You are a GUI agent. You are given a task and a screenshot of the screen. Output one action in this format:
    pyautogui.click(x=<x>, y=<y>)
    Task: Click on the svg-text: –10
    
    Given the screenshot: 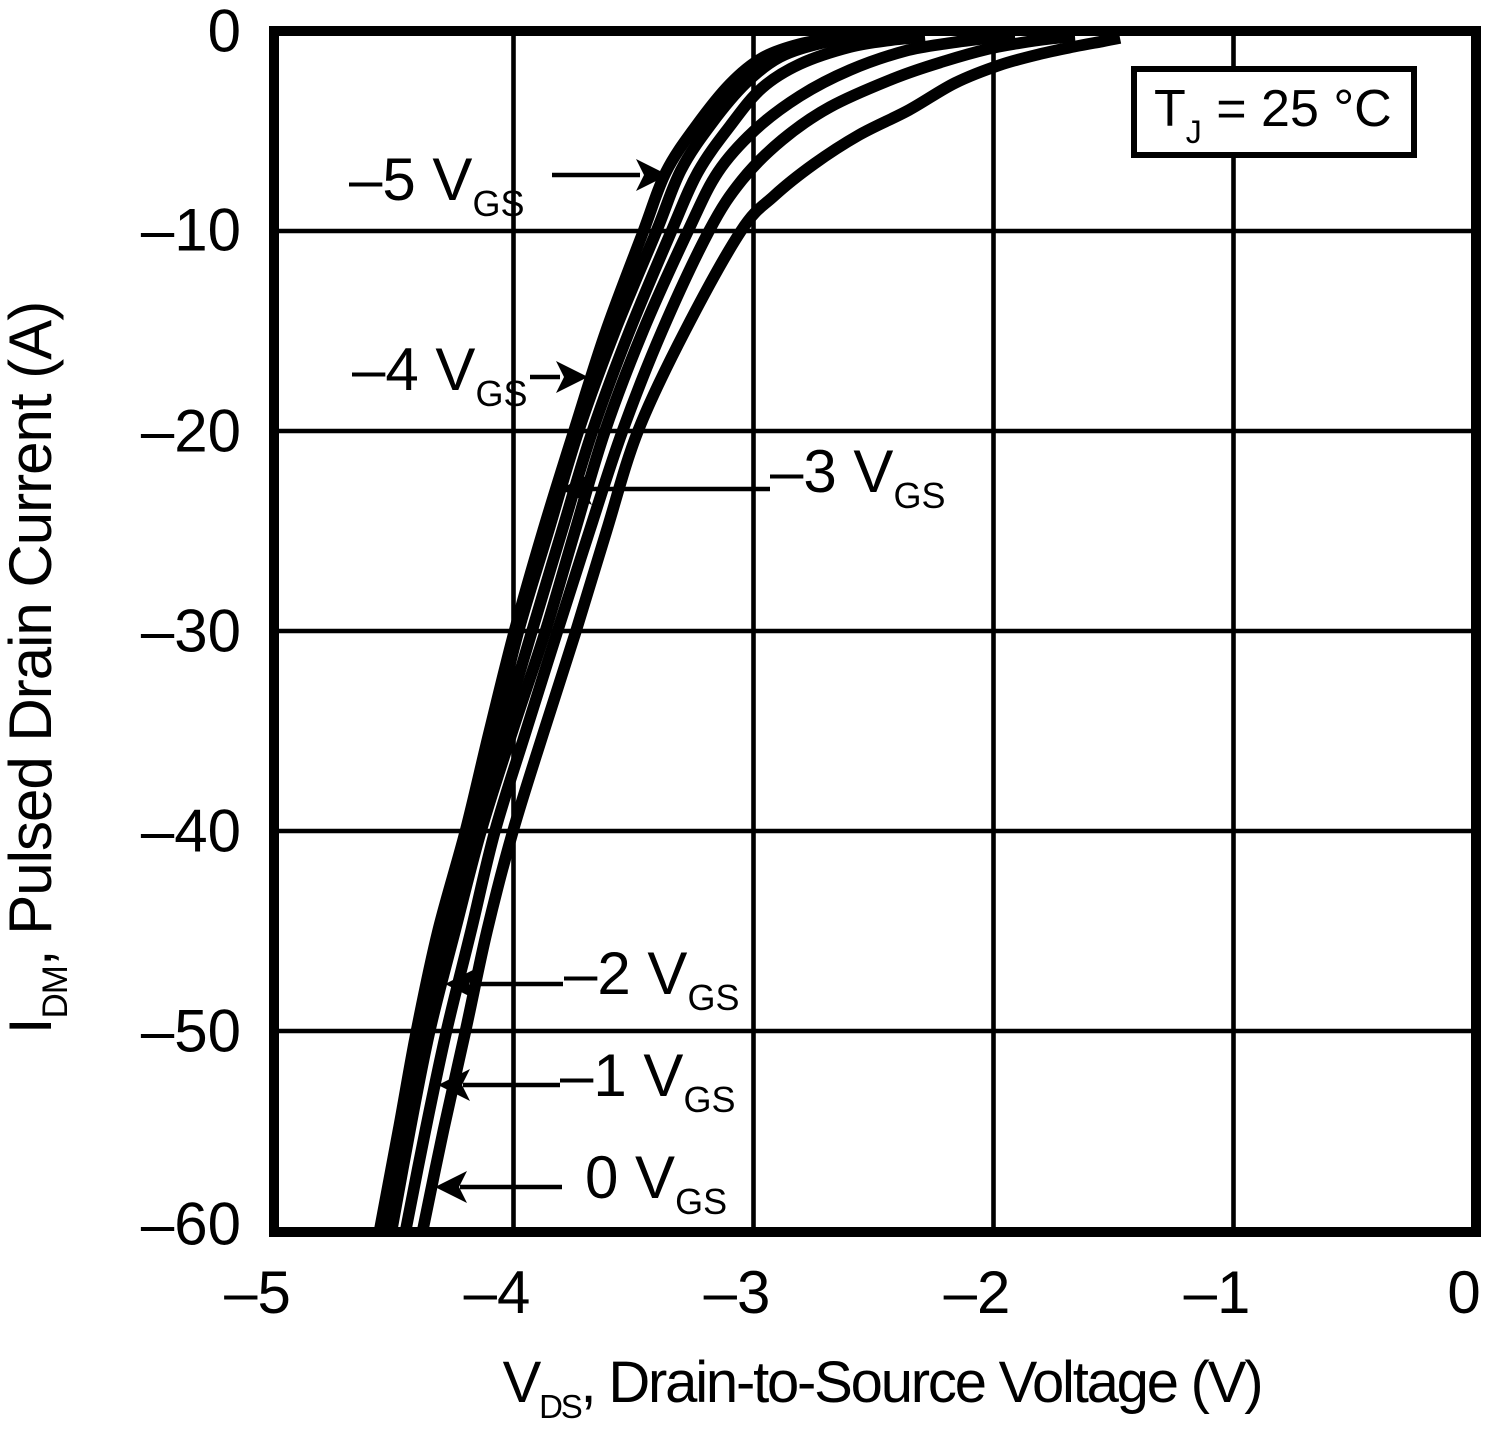 What is the action you would take?
    pyautogui.click(x=191, y=230)
    